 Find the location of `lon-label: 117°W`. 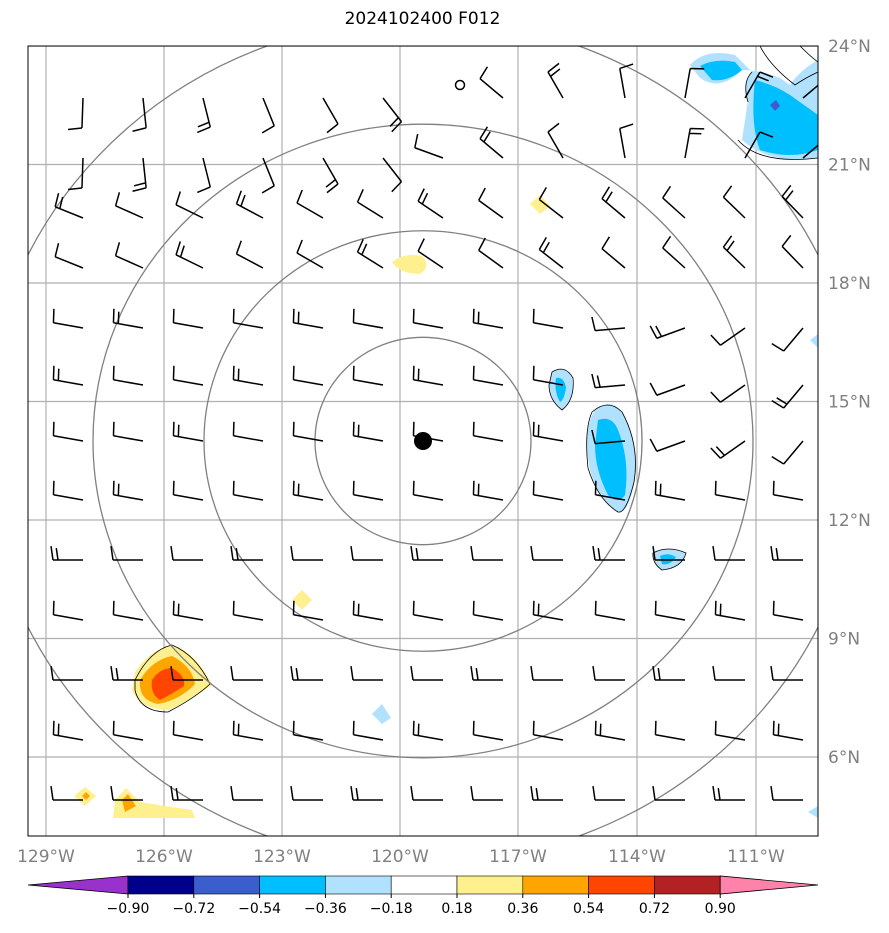

lon-label: 117°W is located at coordinates (518, 857).